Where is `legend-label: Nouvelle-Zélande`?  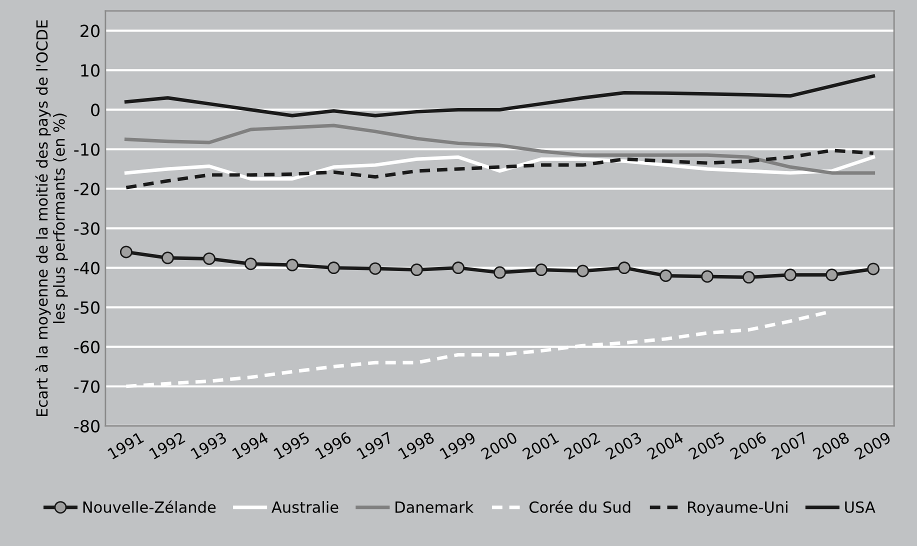 legend-label: Nouvelle-Zélande is located at coordinates (149, 506).